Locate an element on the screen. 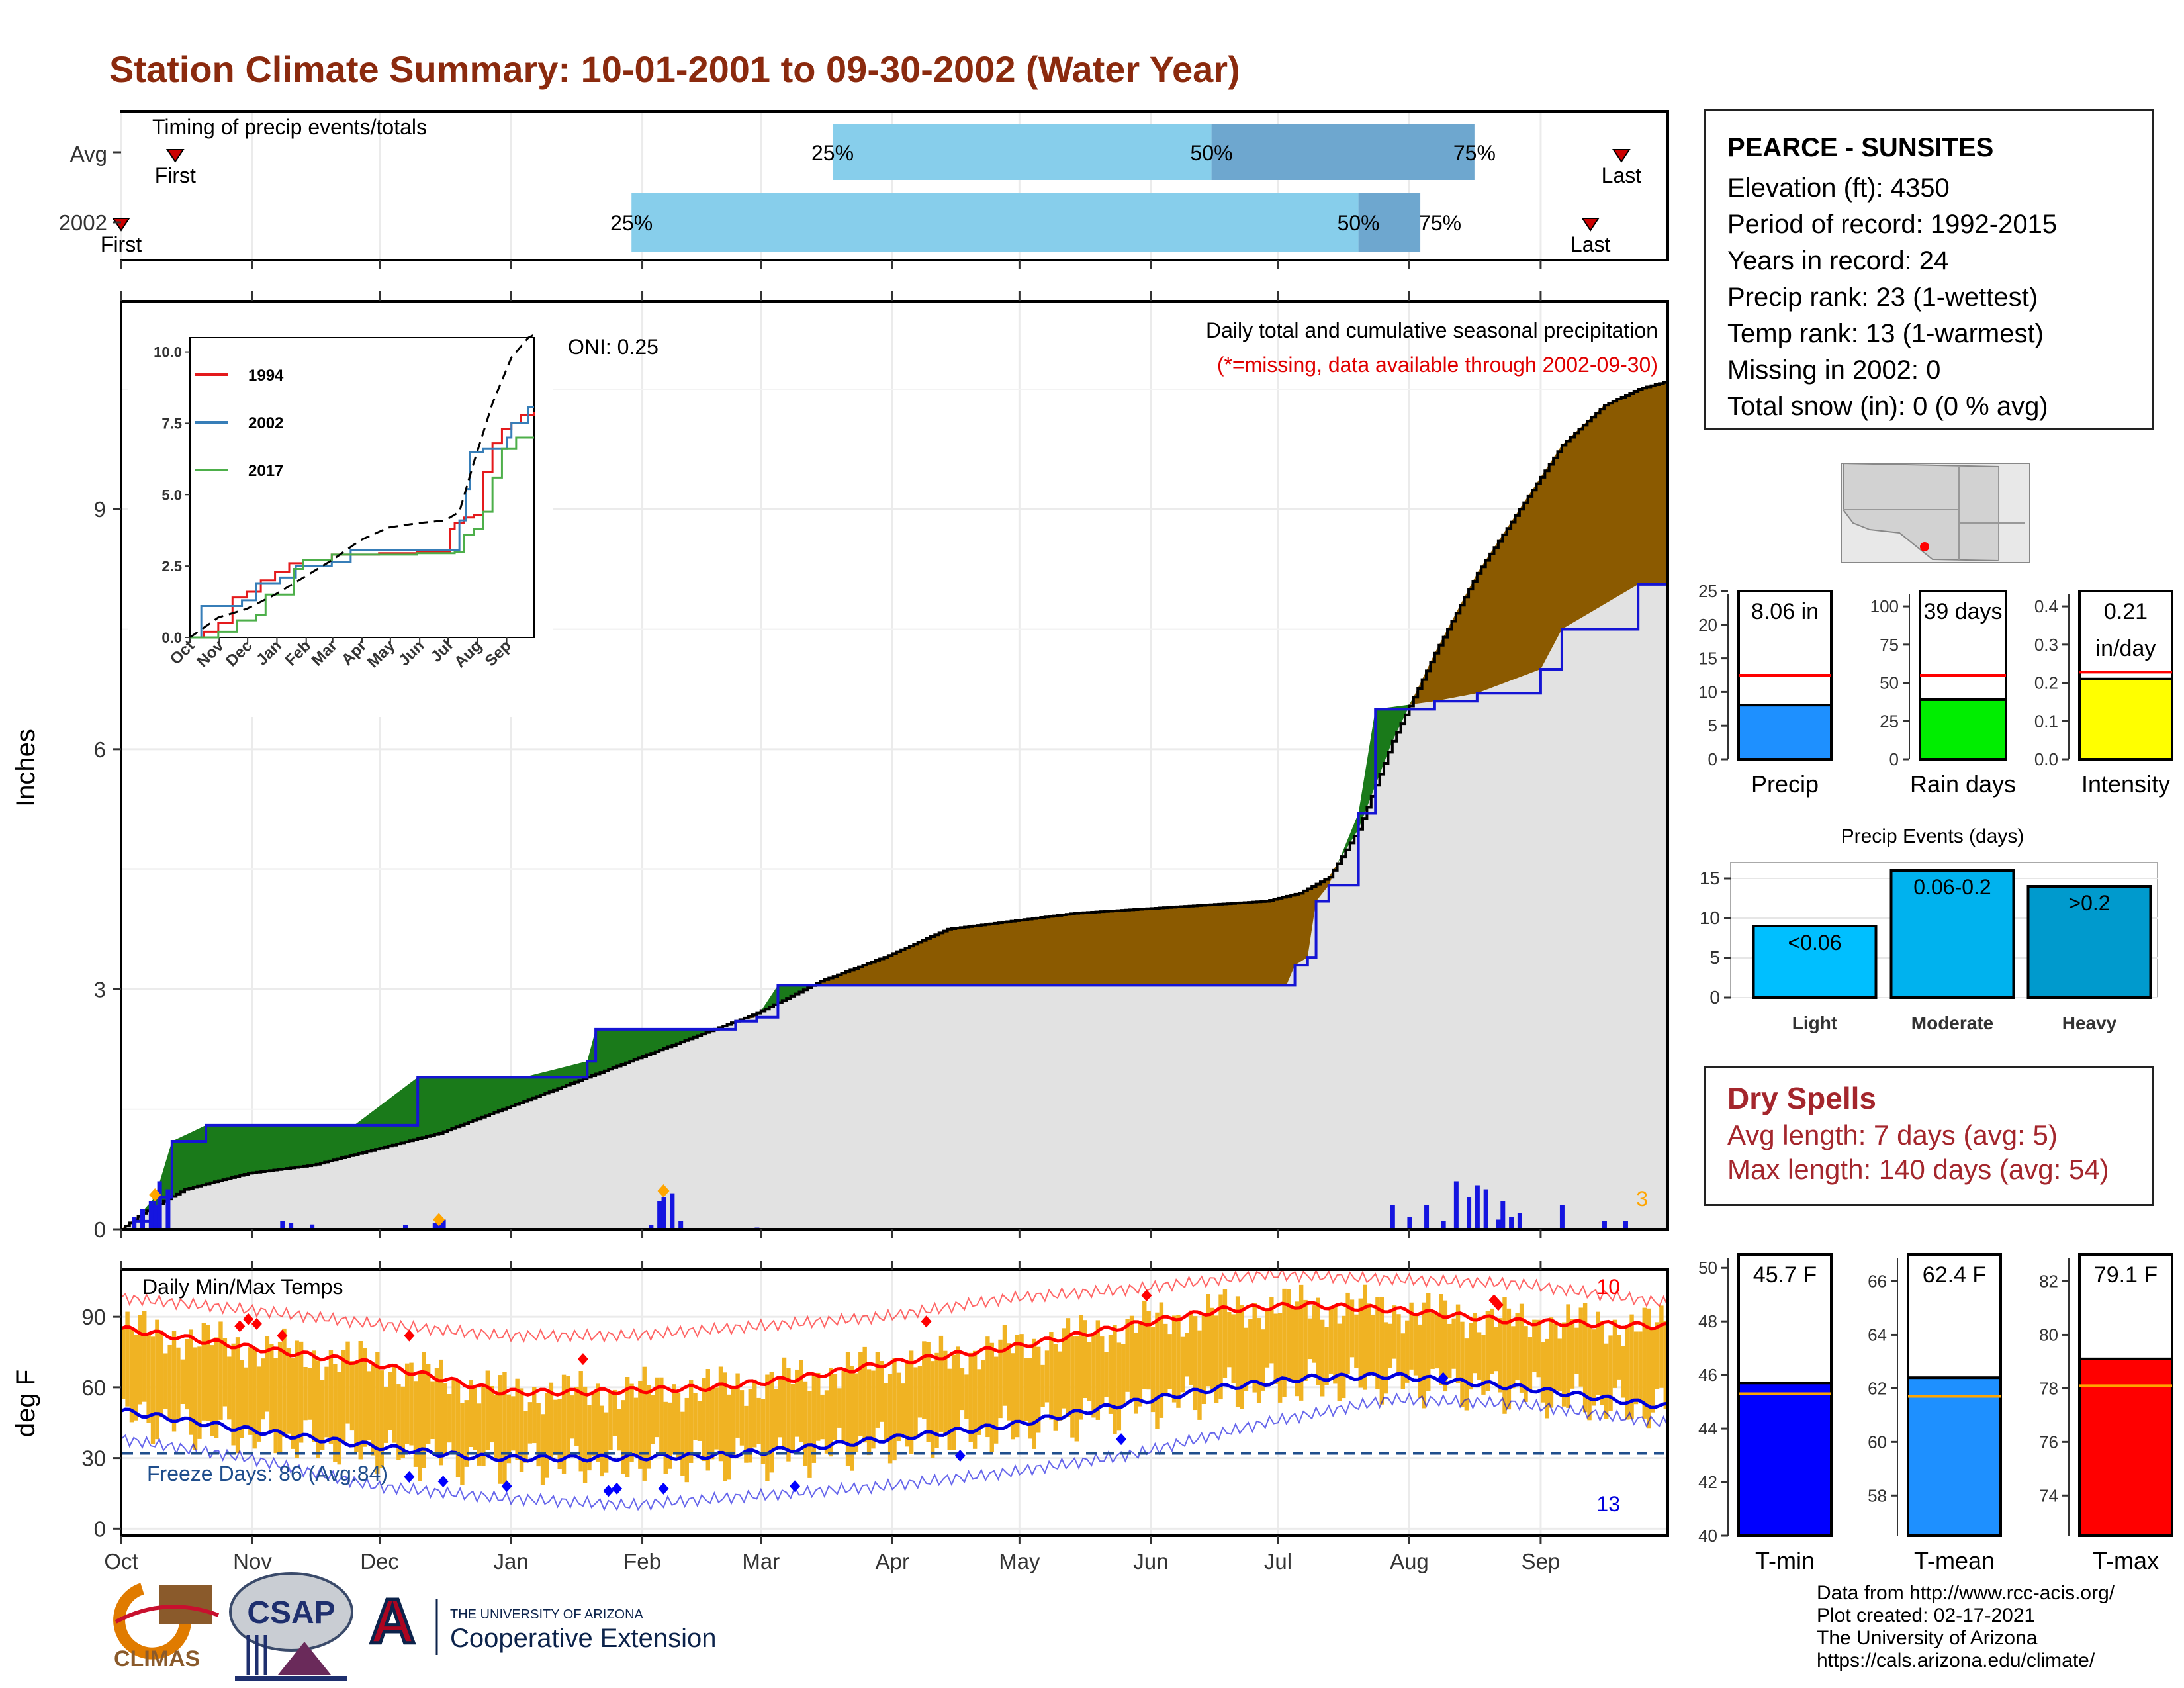  inset-series-Avg is located at coordinates (362, 486).